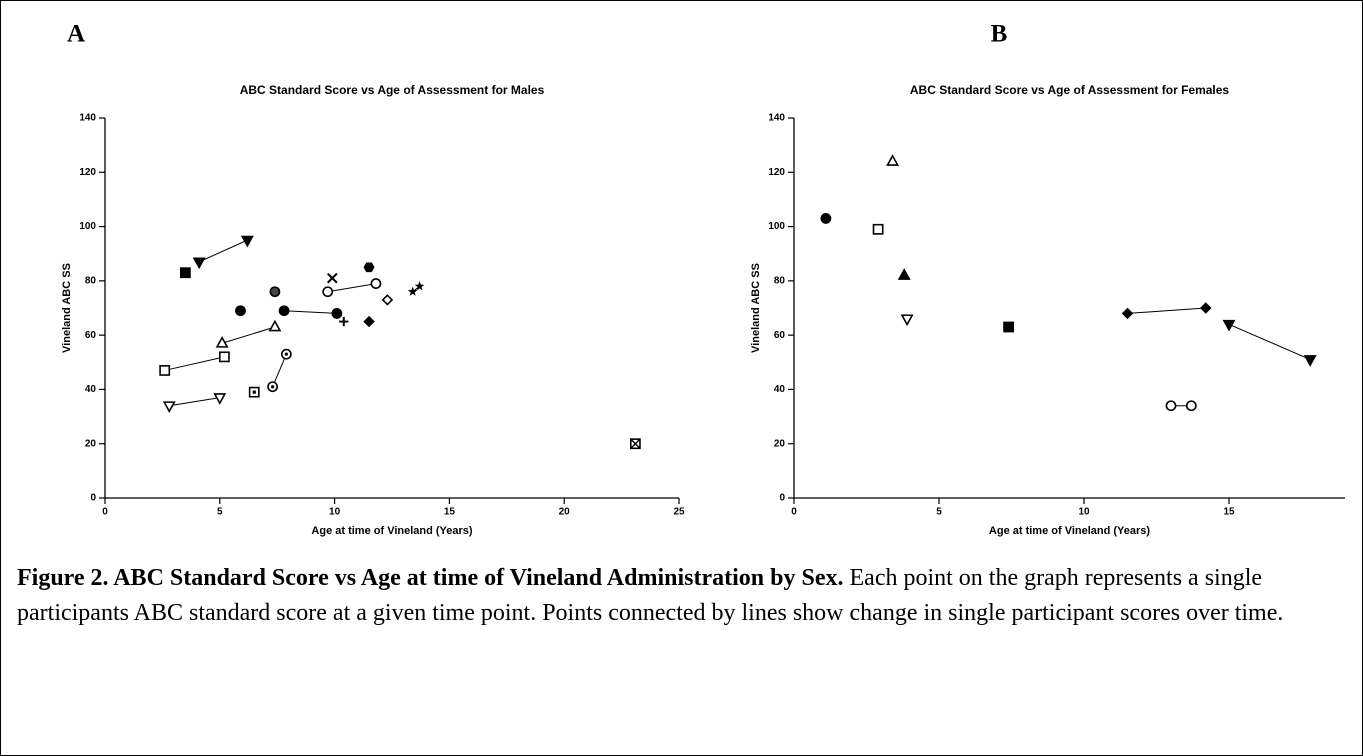 This screenshot has width=1363, height=756. I want to click on y-tick-label: 60, so click(780, 335).